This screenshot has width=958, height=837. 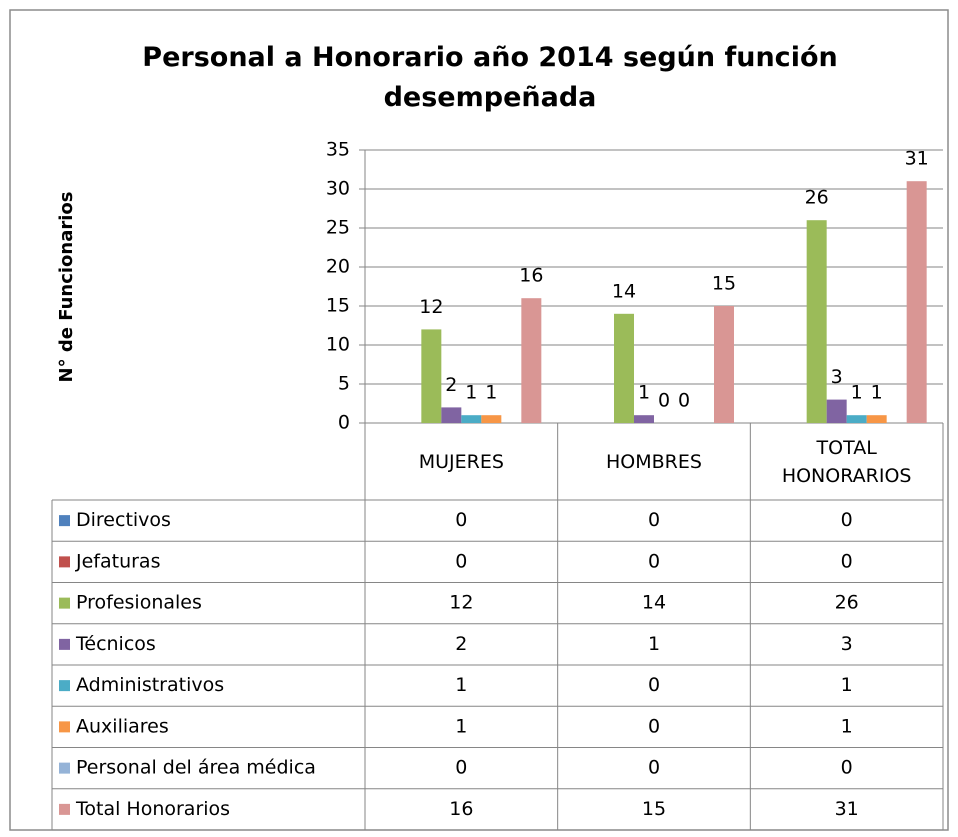 What do you see at coordinates (152, 809) in the screenshot?
I see `legend-label: Total Honorarios` at bounding box center [152, 809].